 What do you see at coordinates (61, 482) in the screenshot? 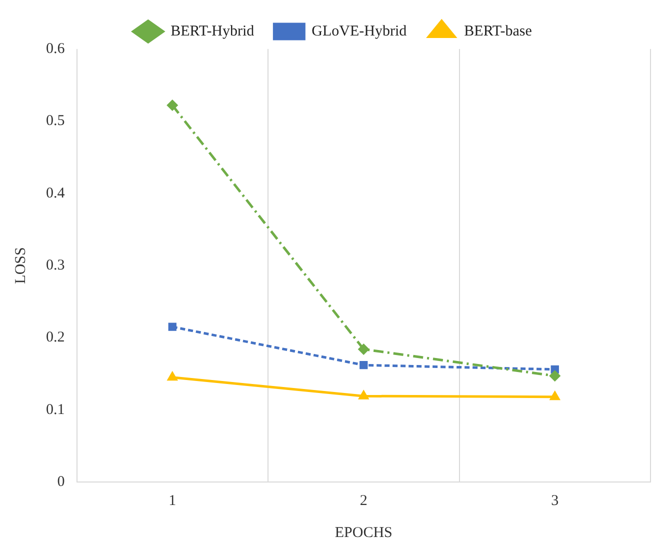
I see `y-tick-label: 0` at bounding box center [61, 482].